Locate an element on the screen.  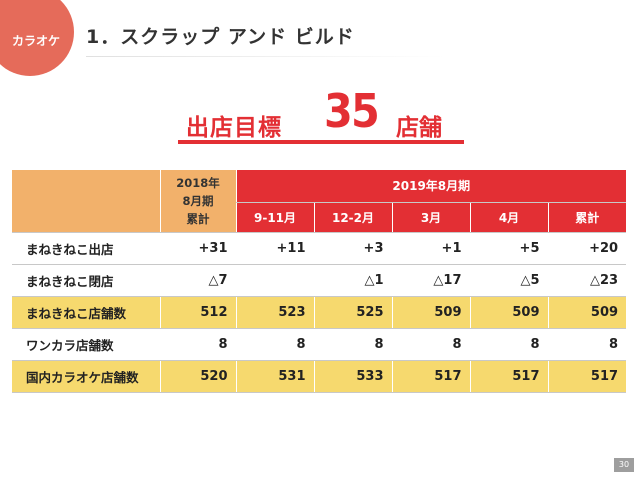
table-cell: 523 is located at coordinates (274, 312).